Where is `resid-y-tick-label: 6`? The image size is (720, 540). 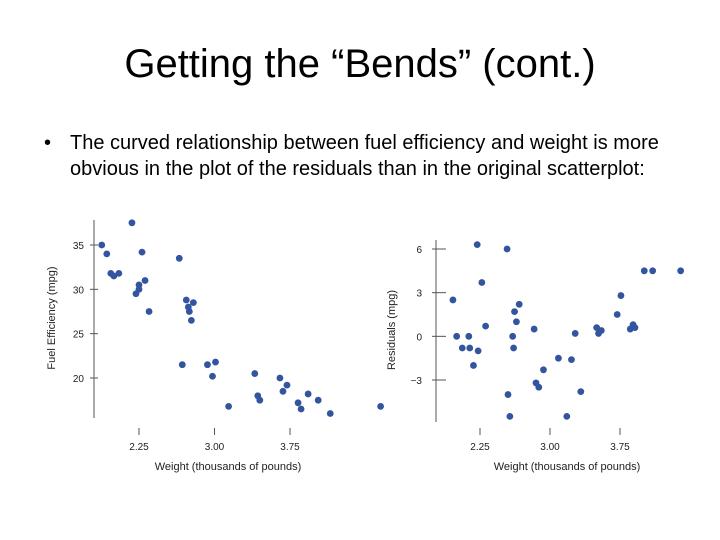
resid-y-tick-label: 6 is located at coordinates (419, 250).